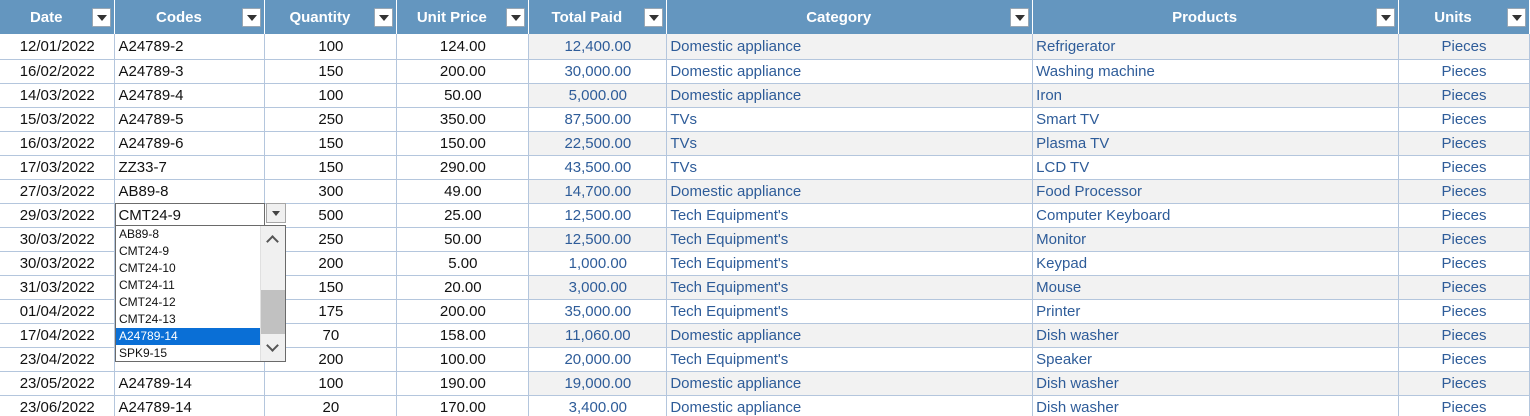  Describe the element at coordinates (1215, 71) in the screenshot. I see `cell-product: Washing machine` at that location.